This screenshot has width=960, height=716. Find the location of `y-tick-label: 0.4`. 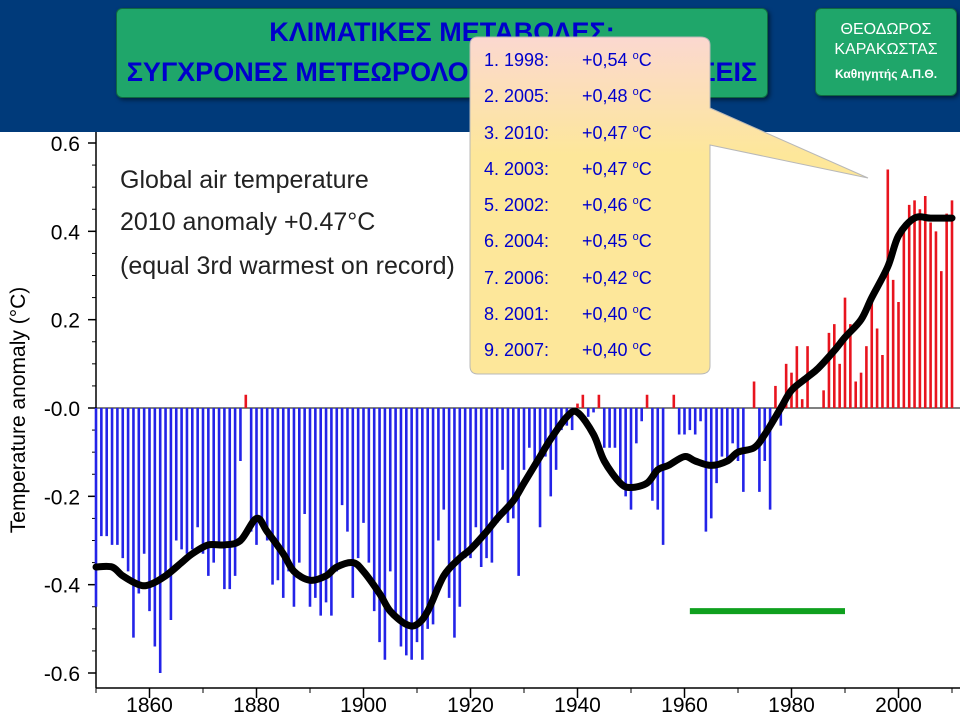

y-tick-label: 0.4 is located at coordinates (66, 232).